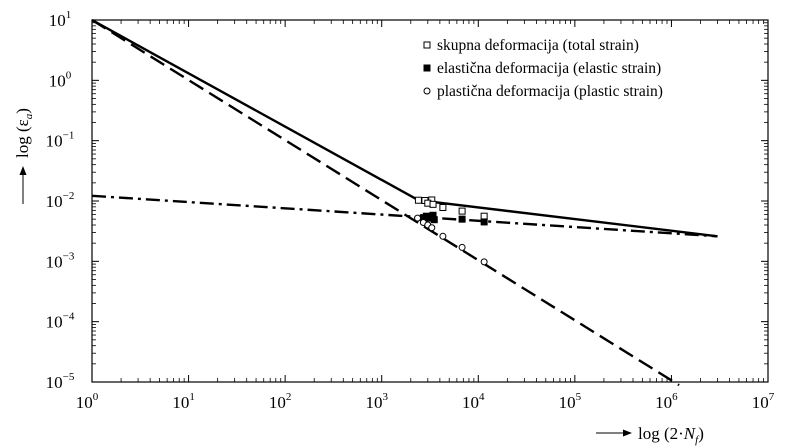 This screenshot has height=448, width=790. Describe the element at coordinates (451, 231) in the screenshot. I see `series-markers` at that location.